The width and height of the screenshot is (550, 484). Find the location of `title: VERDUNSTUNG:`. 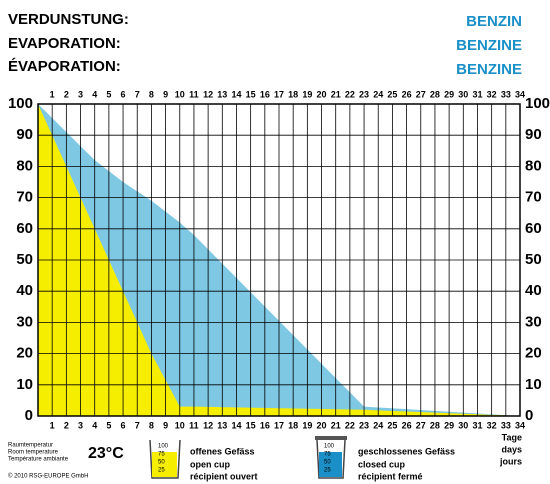

title: VERDUNSTUNG: is located at coordinates (68, 19).